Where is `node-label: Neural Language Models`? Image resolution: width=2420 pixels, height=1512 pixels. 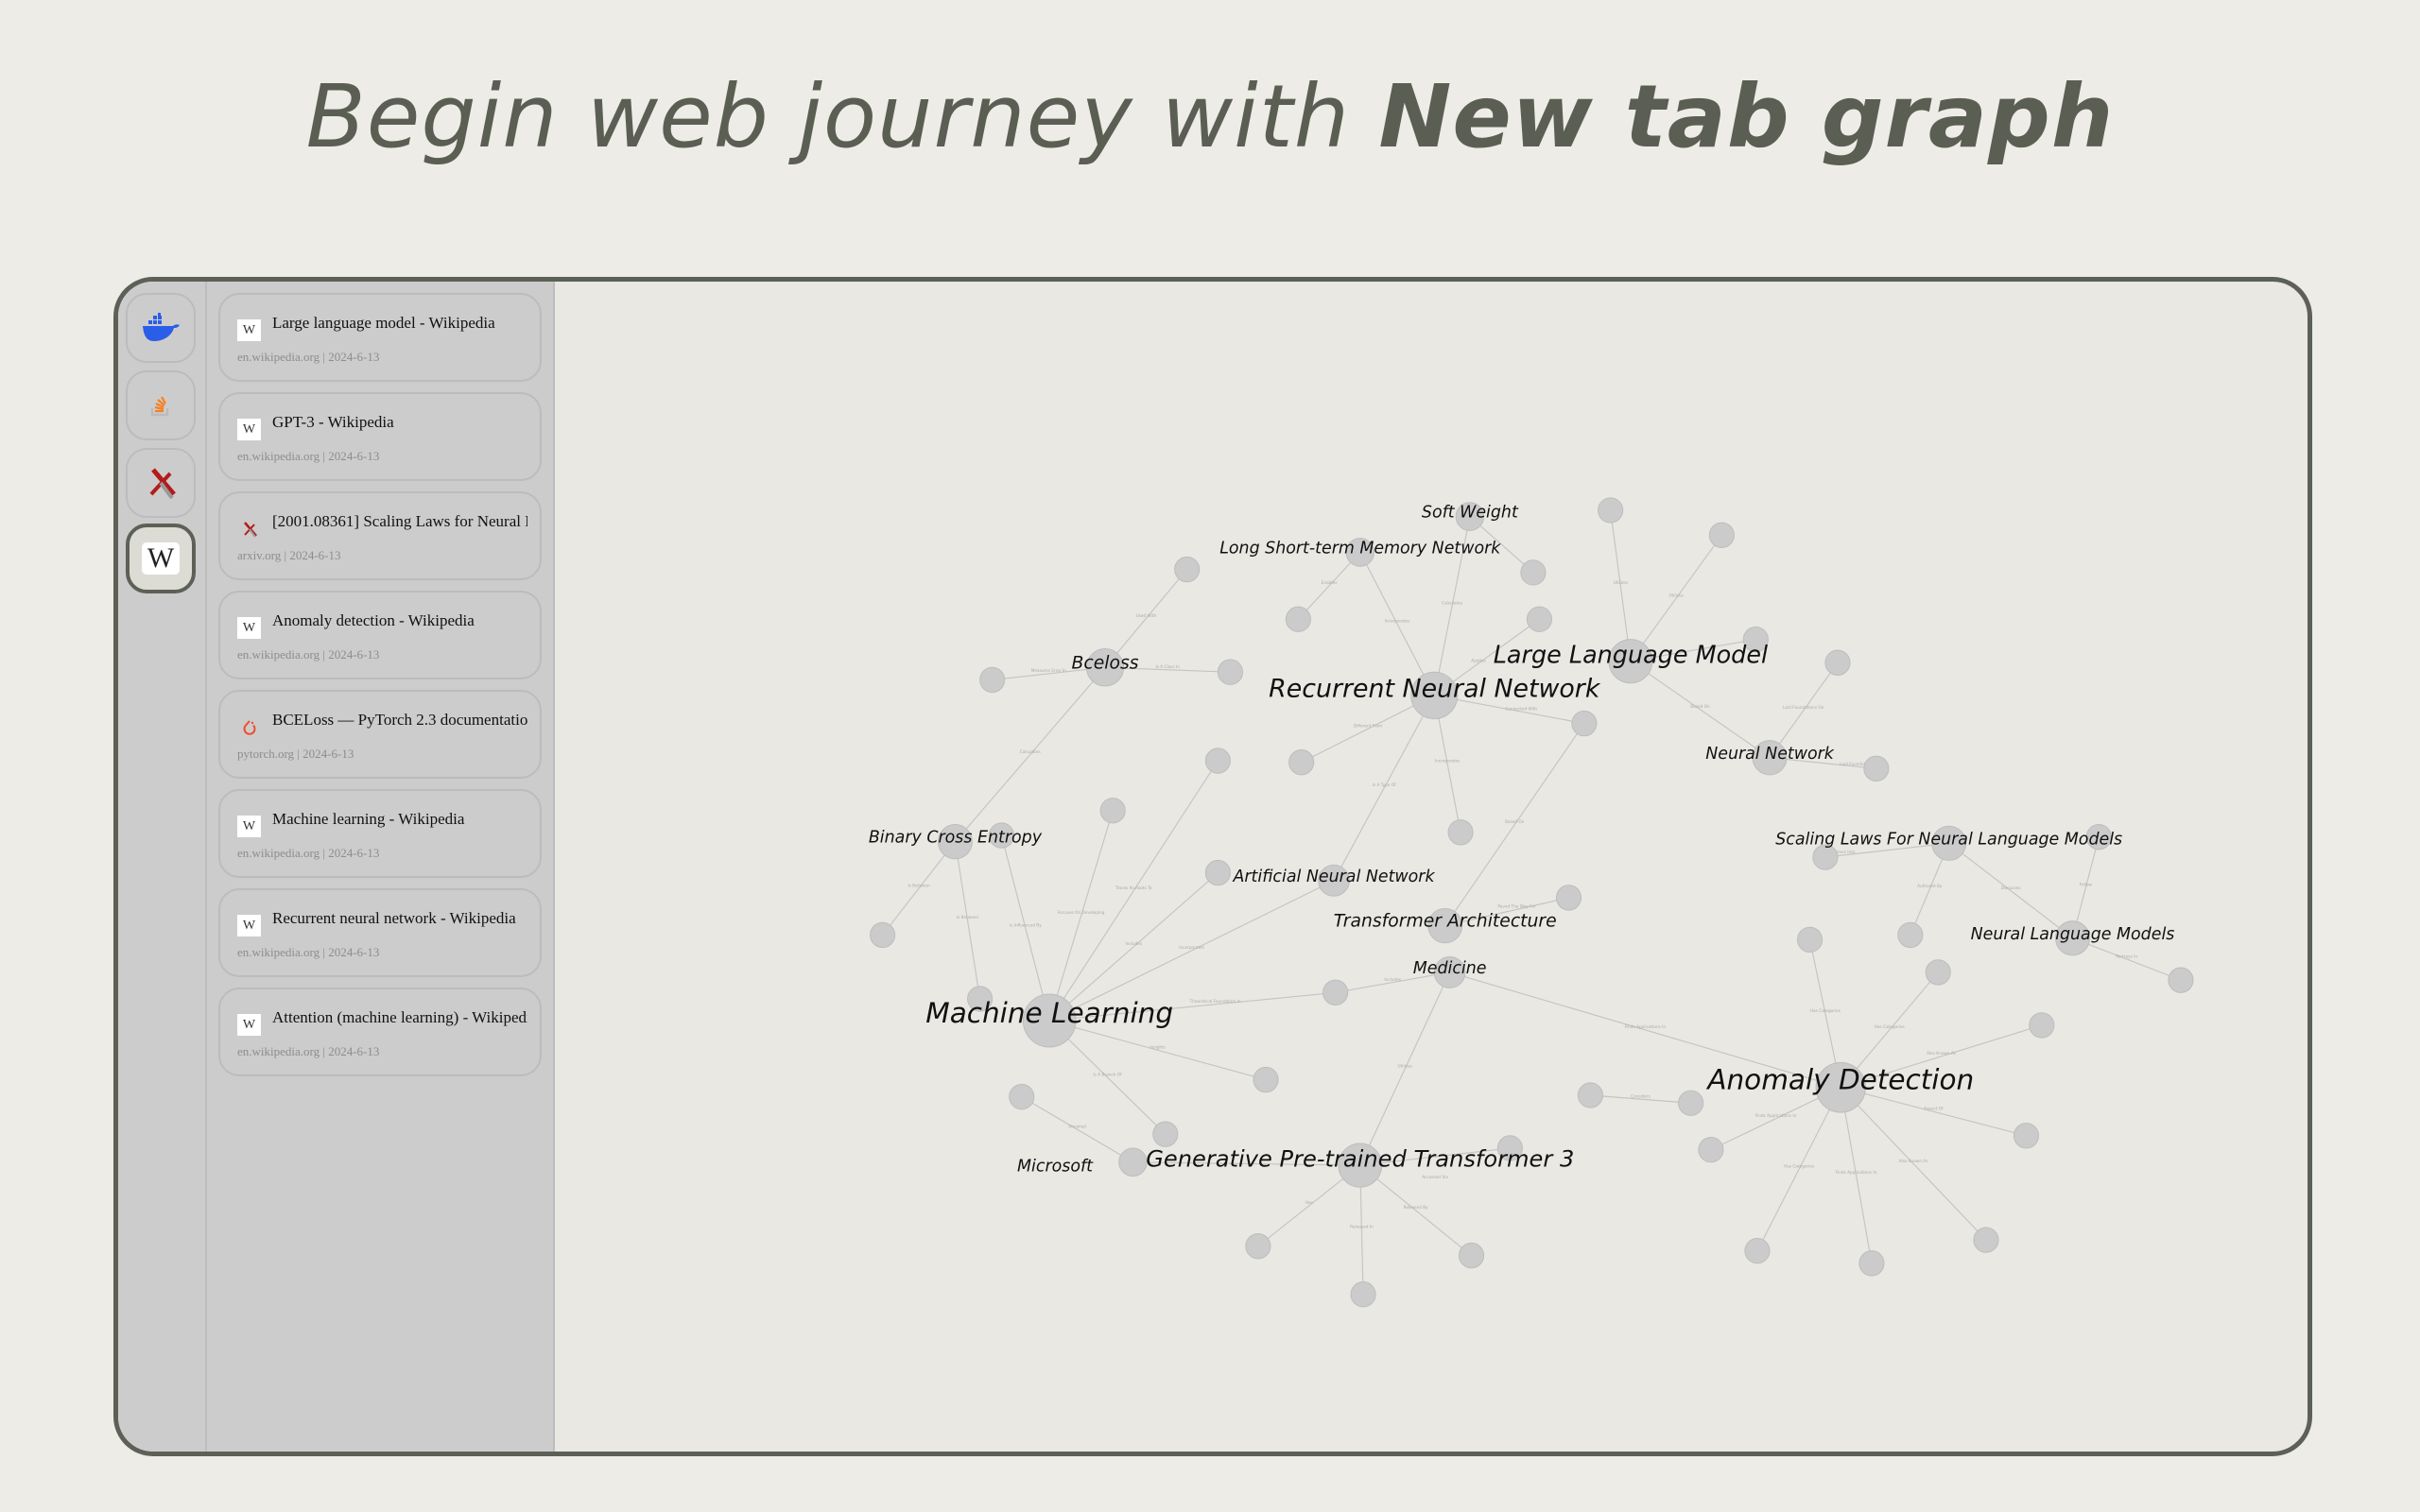
node-label: Neural Language Models is located at coordinates (2073, 934).